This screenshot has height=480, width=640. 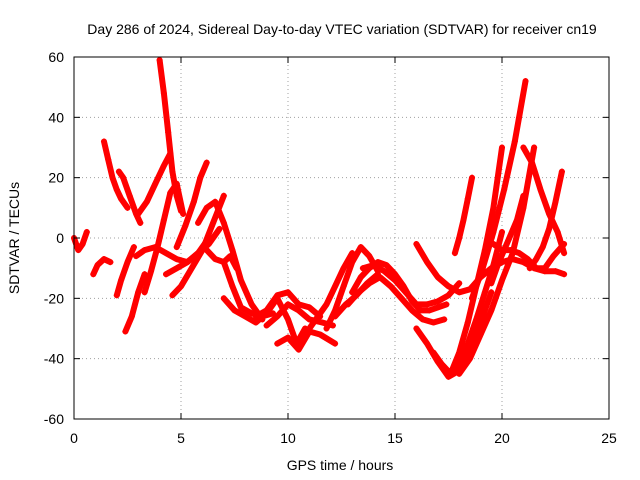 I want to click on x-tick-label: 10, so click(x=288, y=438).